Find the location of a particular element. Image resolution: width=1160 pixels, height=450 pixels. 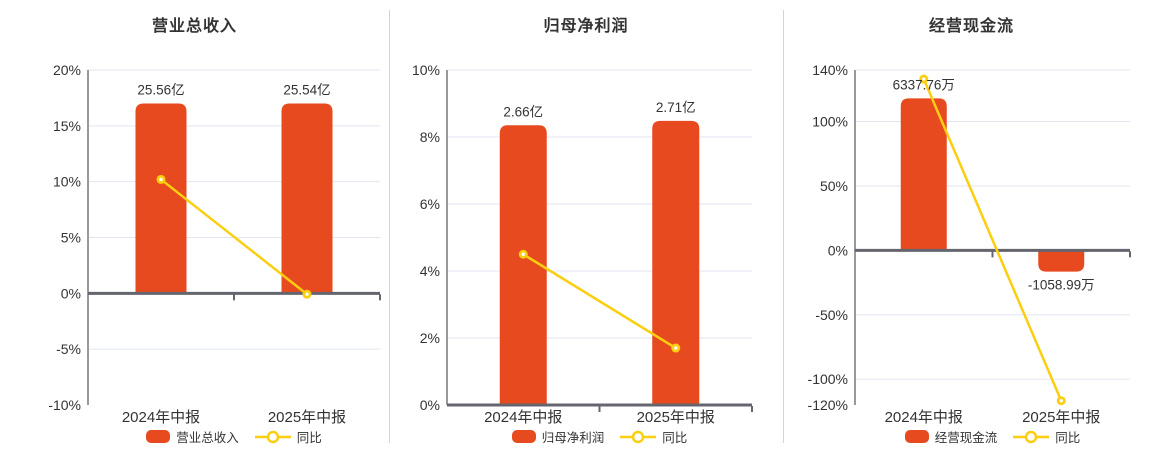

svg-text: 5% is located at coordinates (71, 238).